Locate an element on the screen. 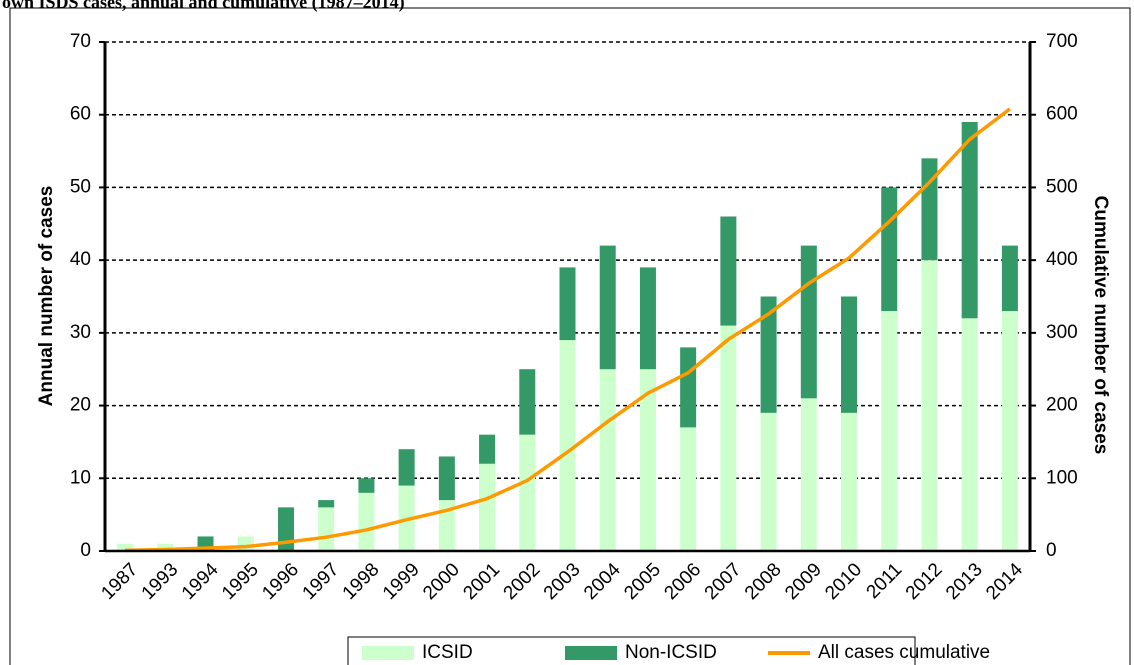 The width and height of the screenshot is (1134, 665). y-tick-label: 70 is located at coordinates (80, 41).